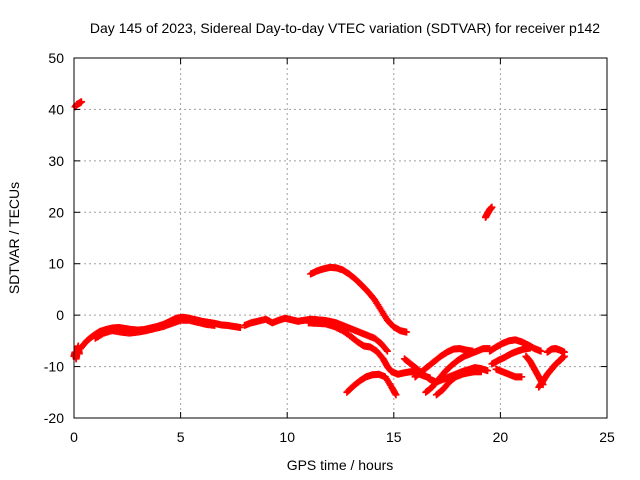  Describe the element at coordinates (56, 212) in the screenshot. I see `y-tick-label: 20` at that location.